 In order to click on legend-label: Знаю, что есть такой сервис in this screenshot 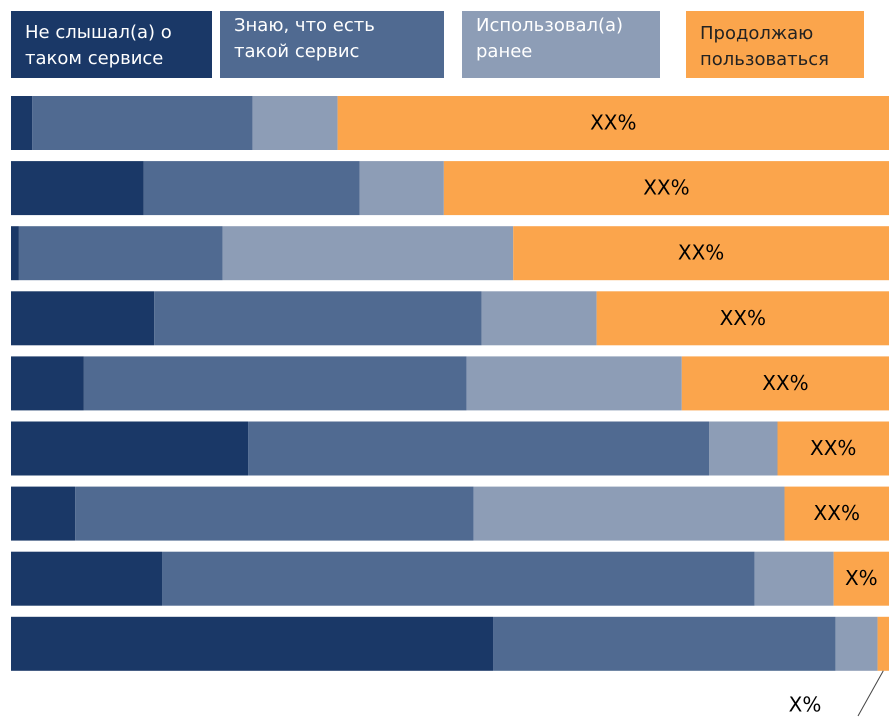, I will do `click(304, 38)`.